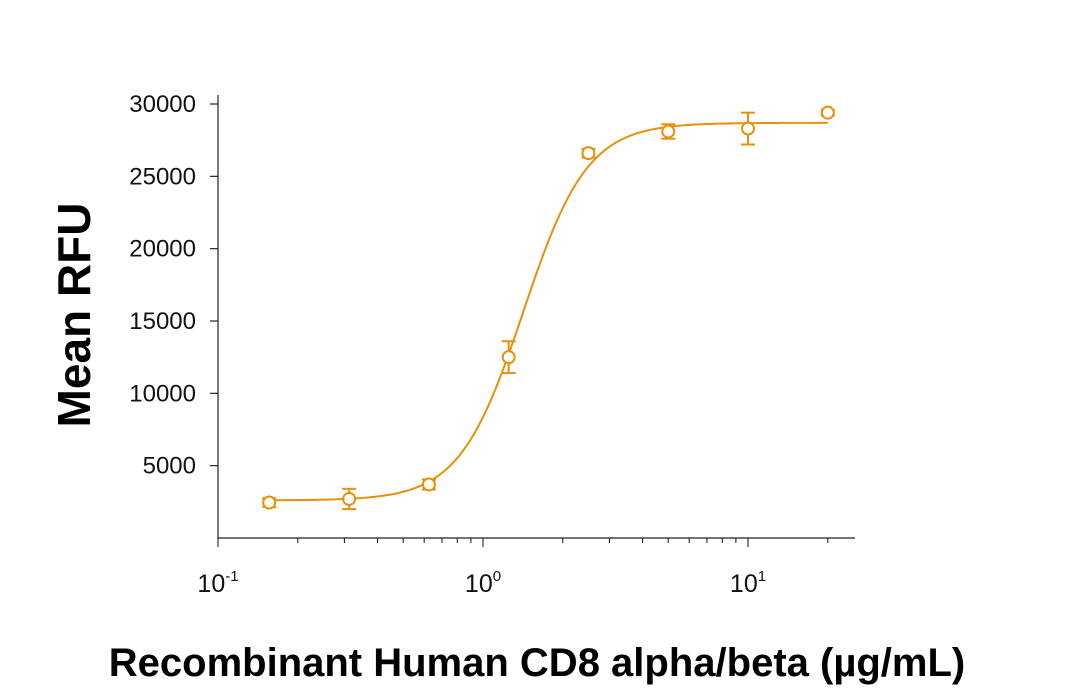 The image size is (1073, 690). What do you see at coordinates (537, 663) in the screenshot?
I see `x-axis-title: Recombinant Human CD8 alpha/beta (µg/mL)` at bounding box center [537, 663].